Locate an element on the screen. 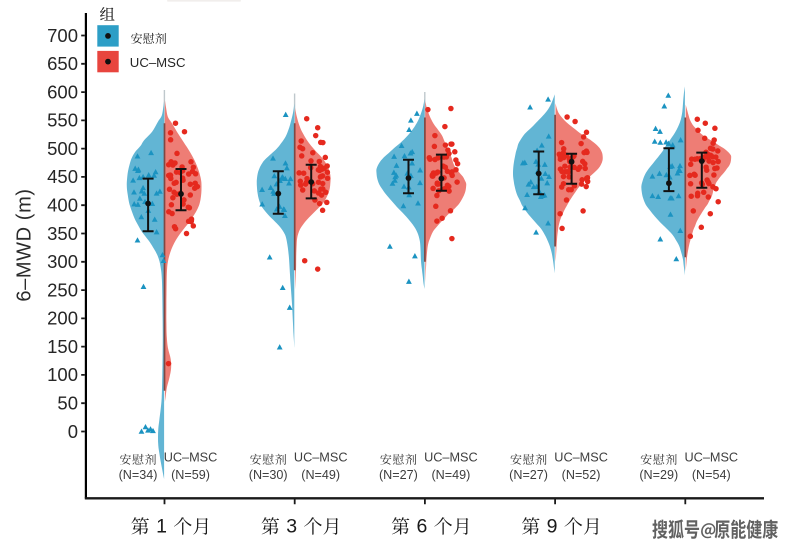 The width and height of the screenshot is (792, 546). svg-text: 6–MWD (m) is located at coordinates (25, 244).